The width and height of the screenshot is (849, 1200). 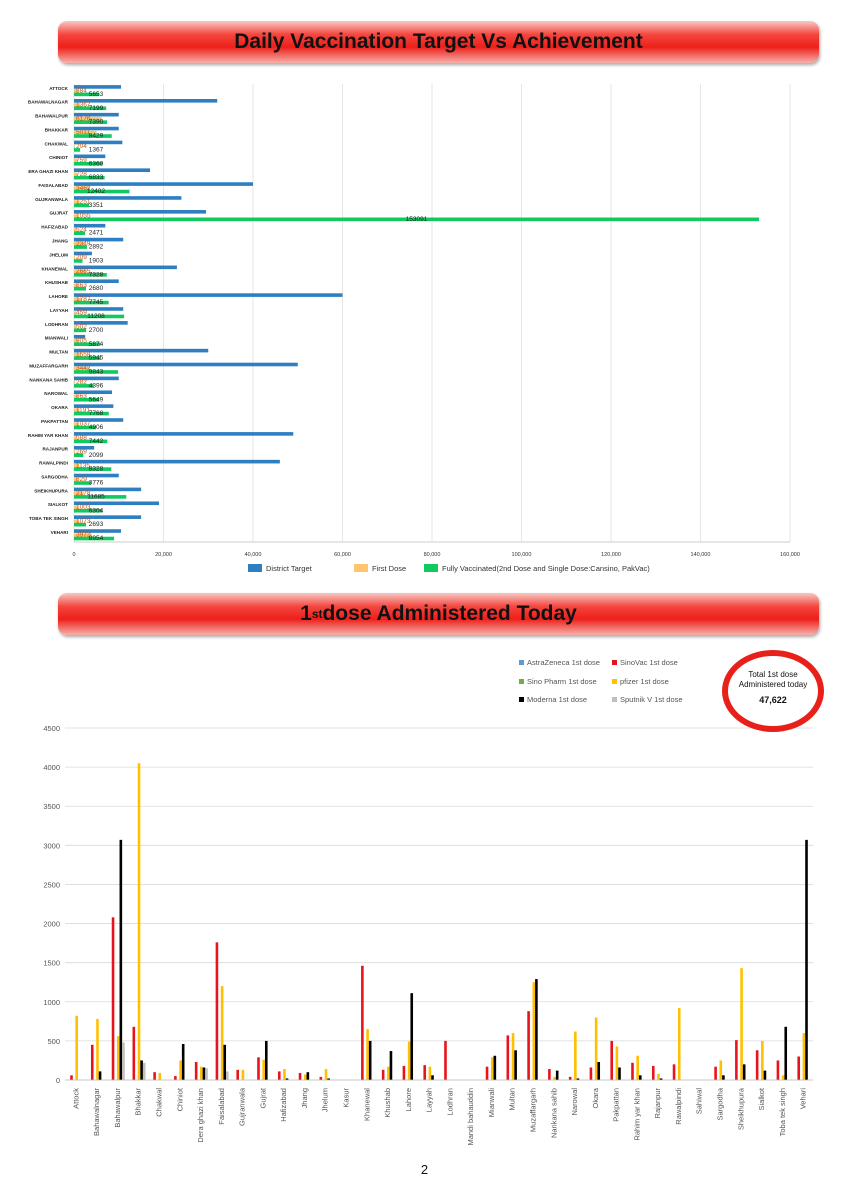 What do you see at coordinates (81, 327) in the screenshot?
I see `first-dose-data-label: 502` at bounding box center [81, 327].